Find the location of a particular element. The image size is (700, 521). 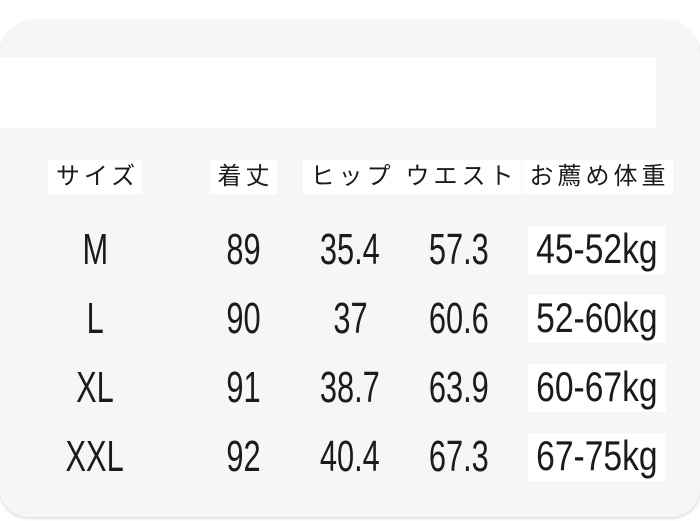

cell-length-m: 89 is located at coordinates (243, 250).